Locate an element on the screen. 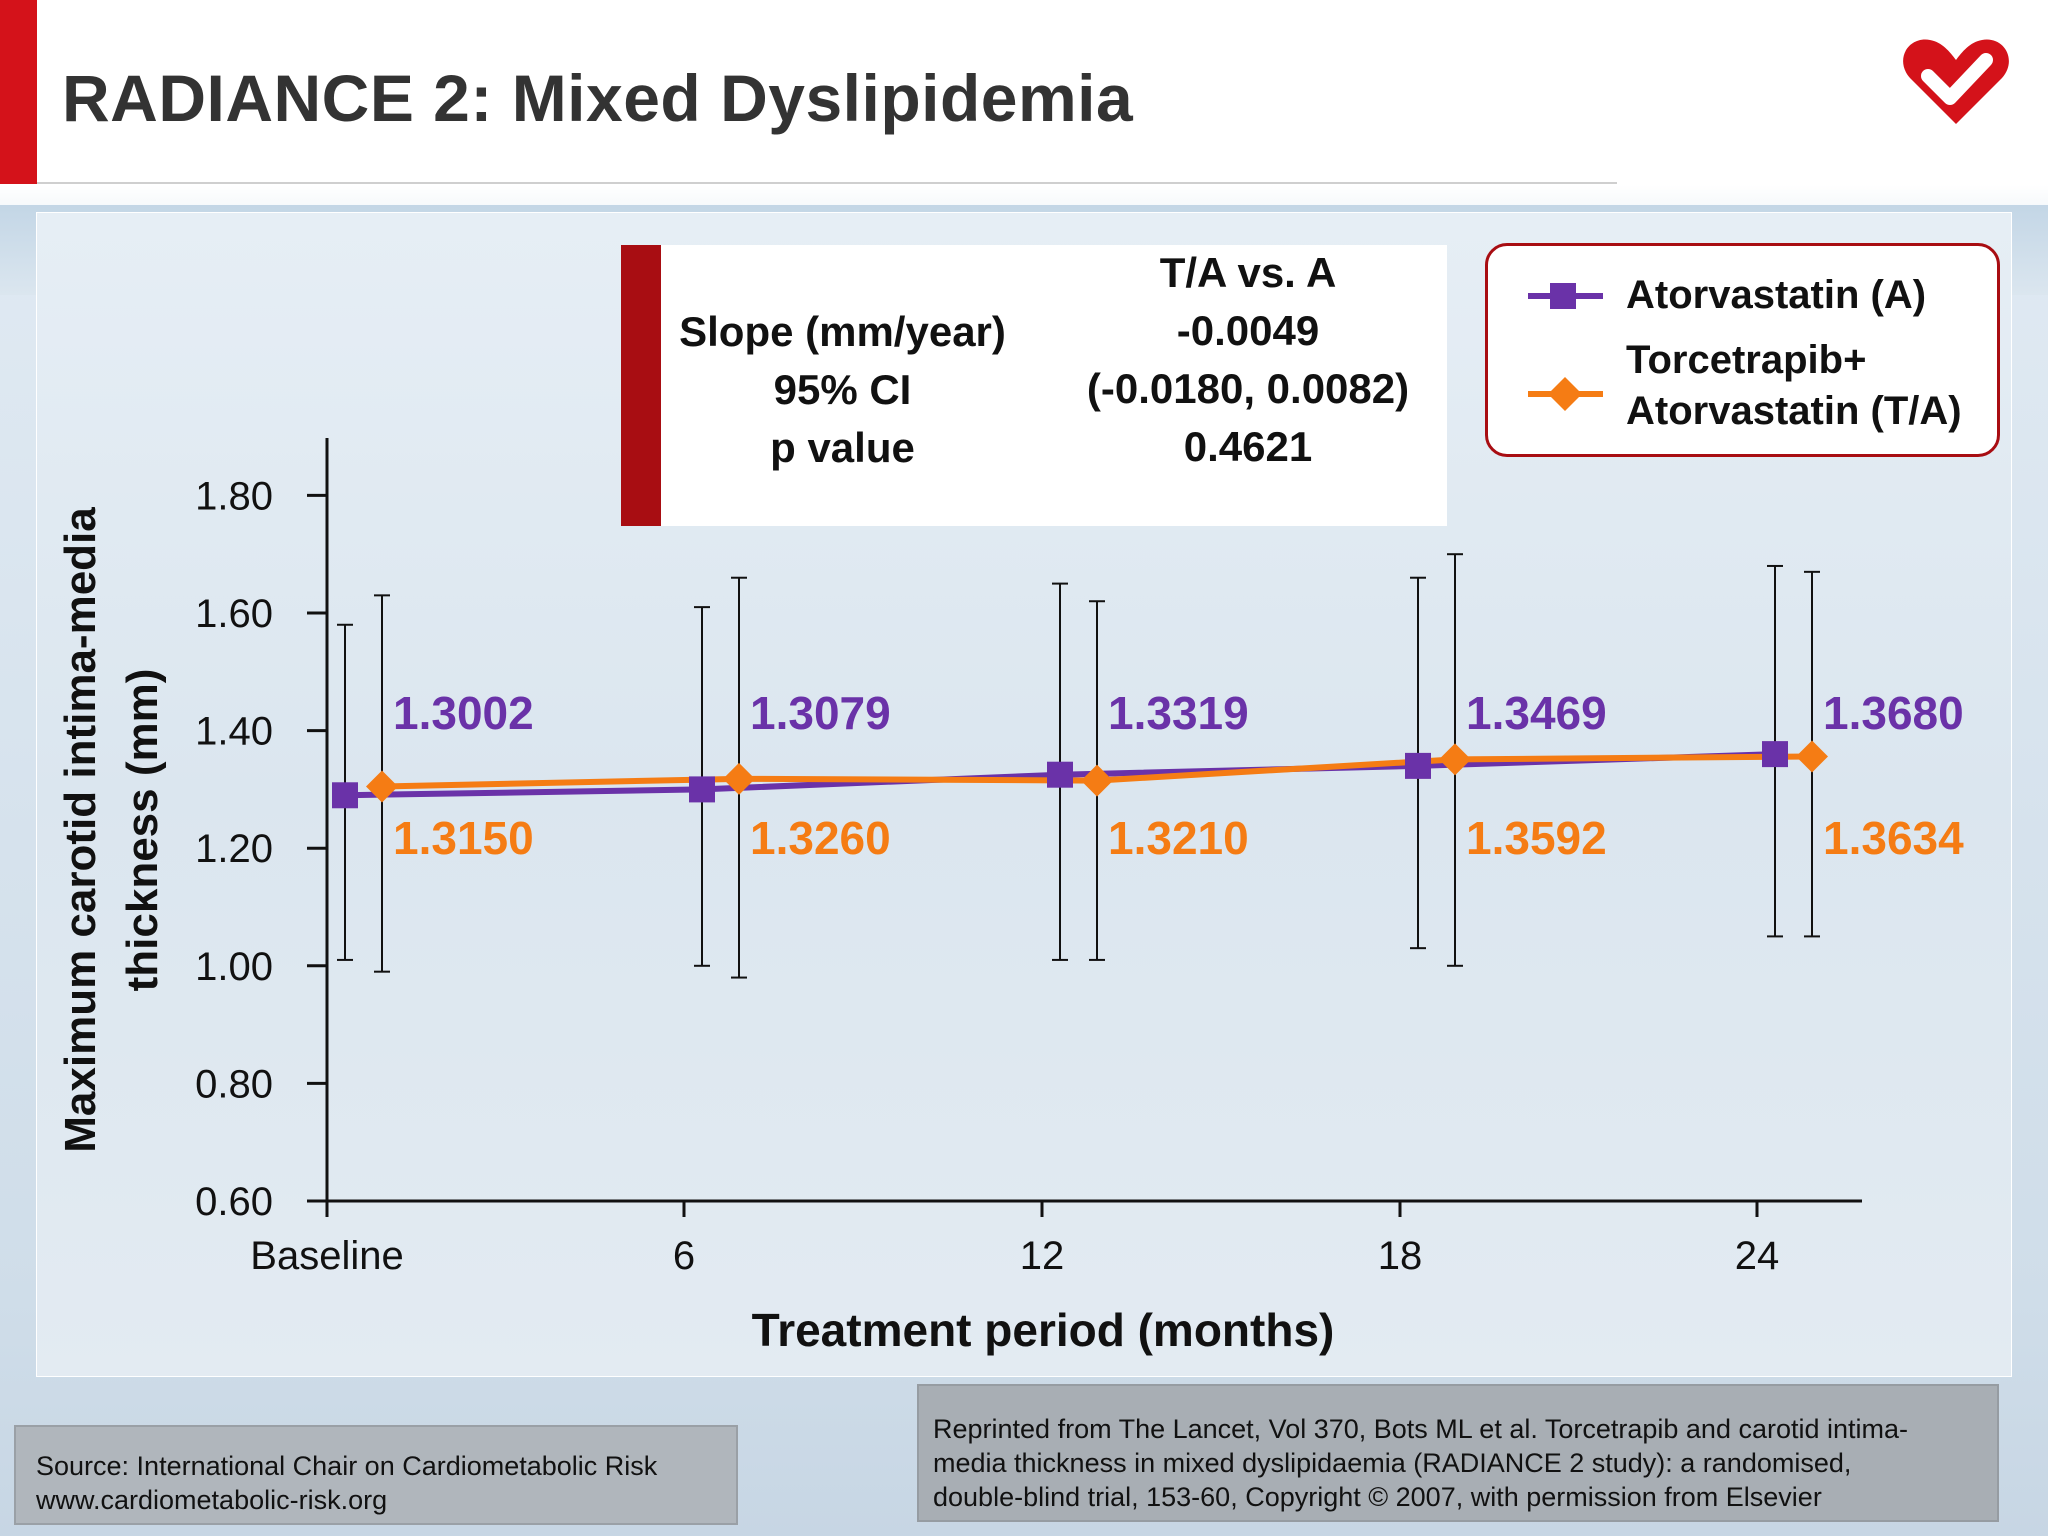 The image size is (2048, 1536). y-tick-label: 0.80 is located at coordinates (234, 1084).